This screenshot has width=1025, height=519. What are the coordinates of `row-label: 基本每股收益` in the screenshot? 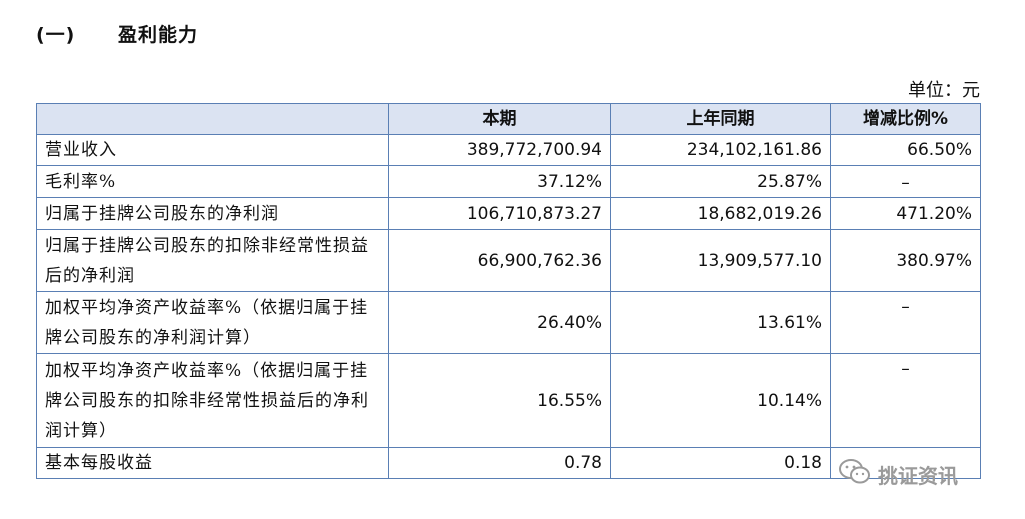 It's located at (212, 463).